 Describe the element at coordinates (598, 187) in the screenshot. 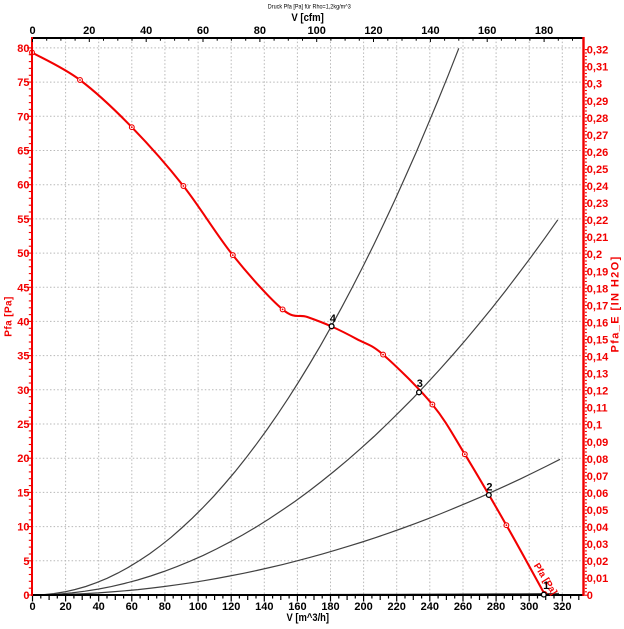

I see `svg-text: 0,24` at that location.